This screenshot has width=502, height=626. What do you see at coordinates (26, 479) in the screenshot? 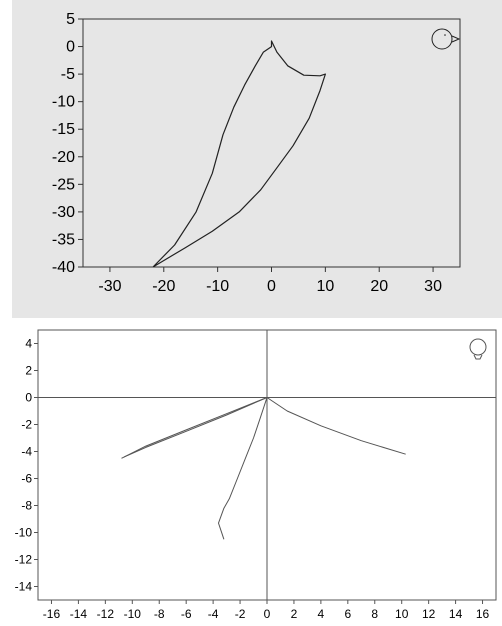
I see `bottom-y-tick-label: -6` at bounding box center [26, 479].